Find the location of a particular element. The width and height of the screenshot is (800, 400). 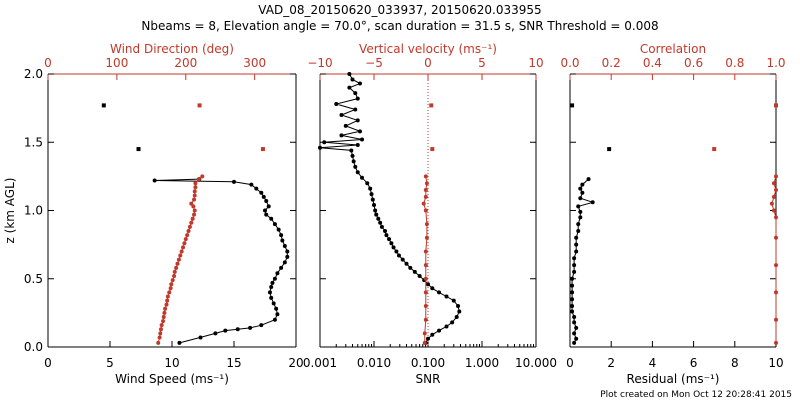

top-tick-label-residual: 1.0 is located at coordinates (775, 63).